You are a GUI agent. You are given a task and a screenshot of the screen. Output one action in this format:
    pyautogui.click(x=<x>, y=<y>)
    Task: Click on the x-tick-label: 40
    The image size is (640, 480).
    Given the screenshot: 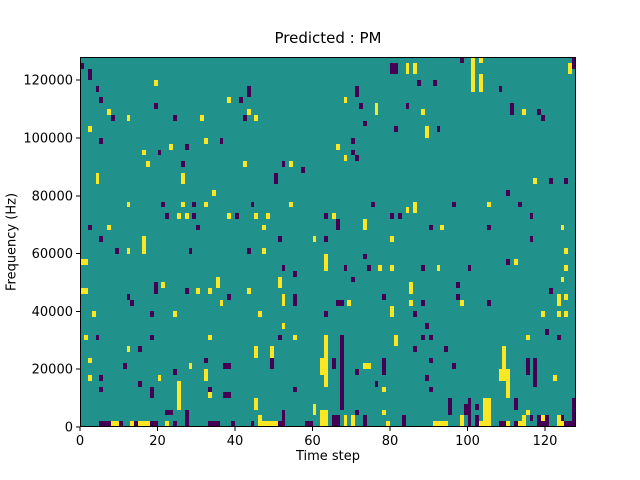 What is the action you would take?
    pyautogui.click(x=235, y=441)
    